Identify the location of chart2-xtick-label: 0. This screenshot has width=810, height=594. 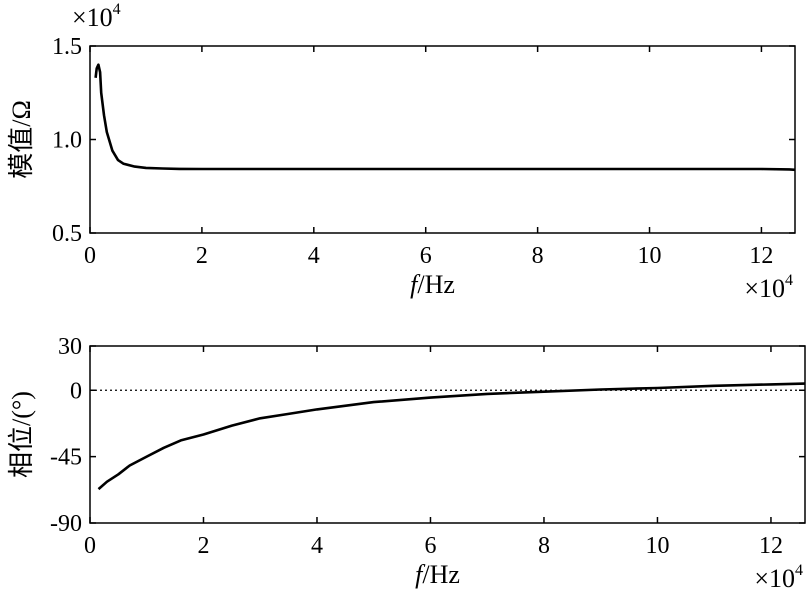
(90, 546).